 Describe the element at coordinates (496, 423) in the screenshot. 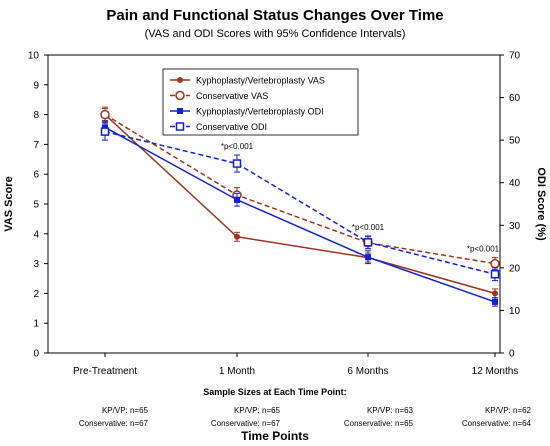

I see `conservative-sample-size: Conservative: n=64` at that location.